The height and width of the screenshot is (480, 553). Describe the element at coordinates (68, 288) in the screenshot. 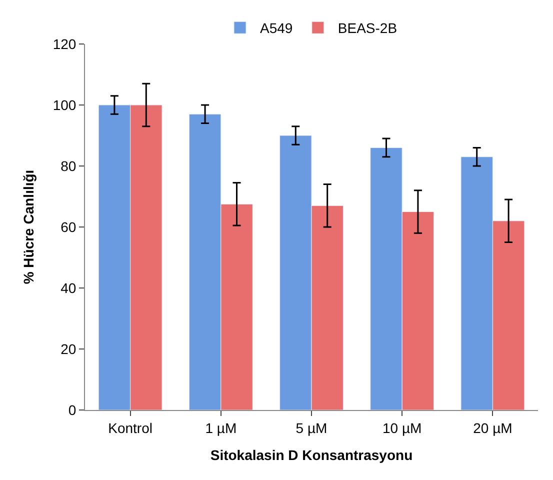

I see `y-tick-label: 40` at that location.